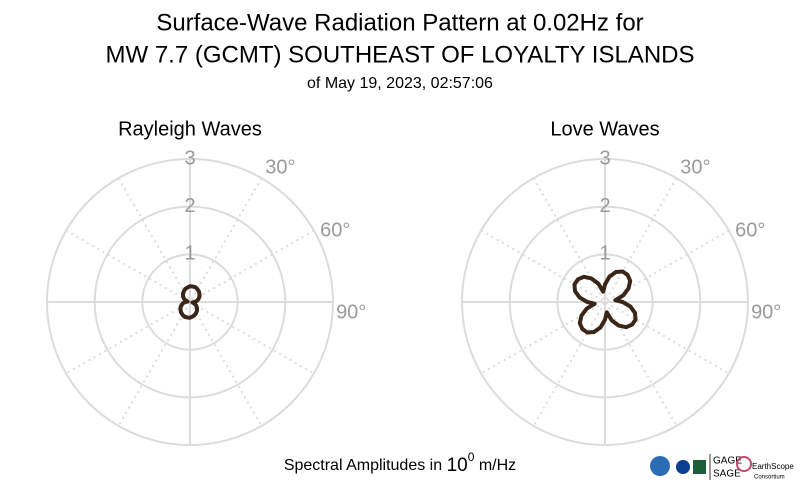  Describe the element at coordinates (365, 465) in the screenshot. I see `footer-text: Spectral Amplitudes in` at that location.